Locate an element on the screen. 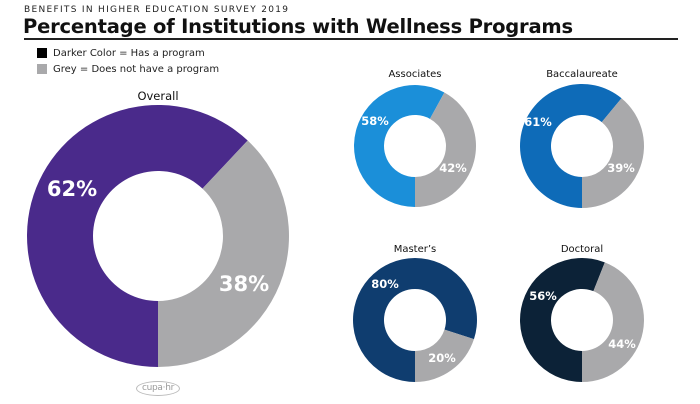 The width and height of the screenshot is (700, 404). data-label: 58% is located at coordinates (375, 121).